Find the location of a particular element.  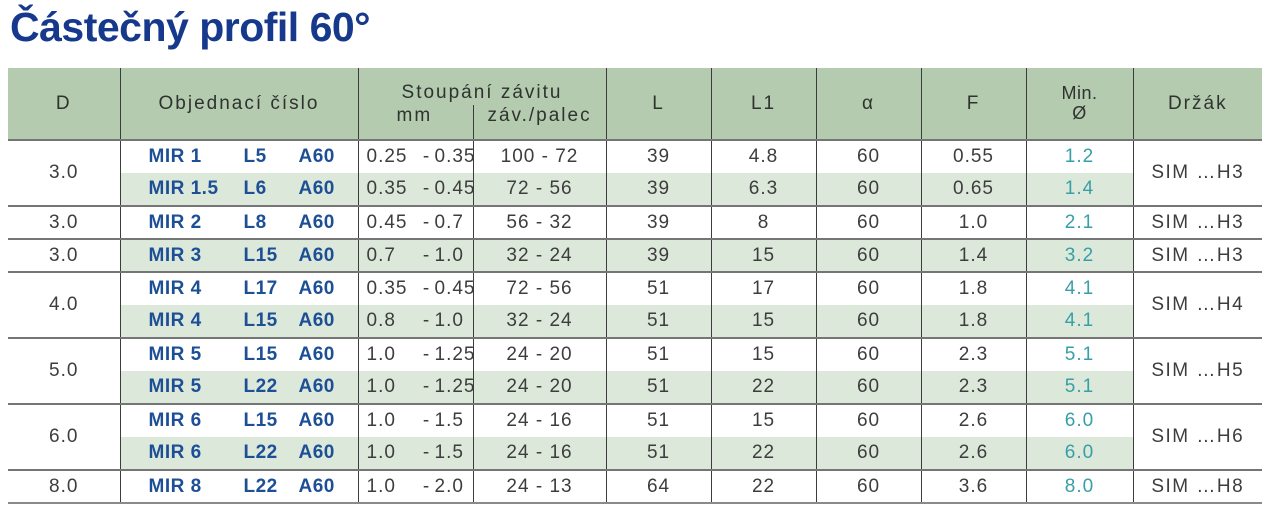

pitch-mm-to: 1.0 is located at coordinates (449, 255).